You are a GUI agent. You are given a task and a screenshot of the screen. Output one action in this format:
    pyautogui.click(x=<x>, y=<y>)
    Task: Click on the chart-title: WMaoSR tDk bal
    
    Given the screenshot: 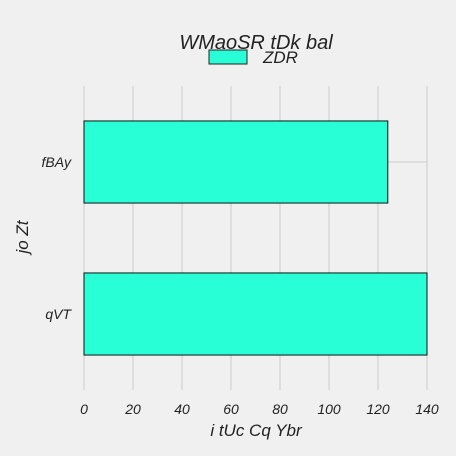 What is the action you would take?
    pyautogui.click(x=256, y=43)
    